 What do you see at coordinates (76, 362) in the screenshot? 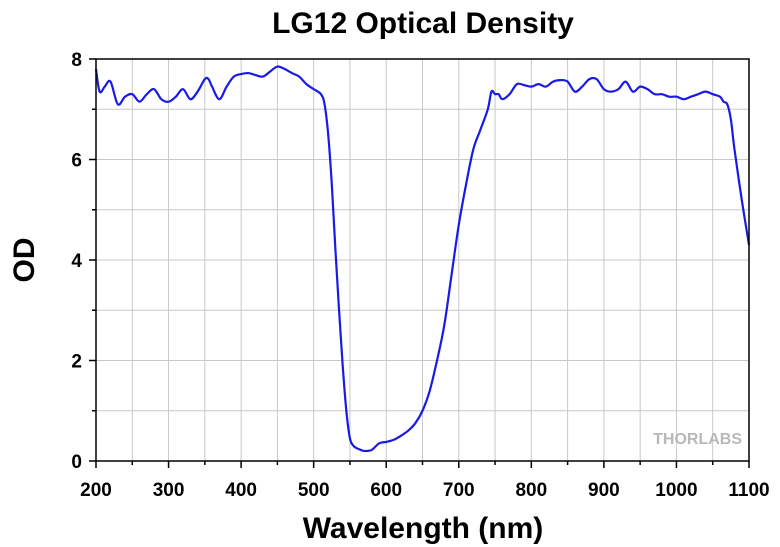
I see `y-tick-label: 2` at bounding box center [76, 362].